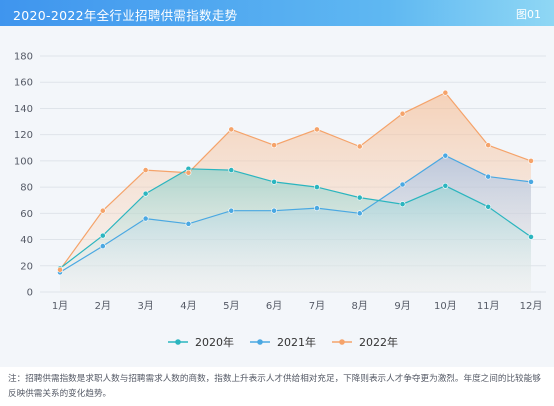 The width and height of the screenshot is (554, 406). What do you see at coordinates (188, 306) in the screenshot?
I see `x-tick-label: 4月` at bounding box center [188, 306].